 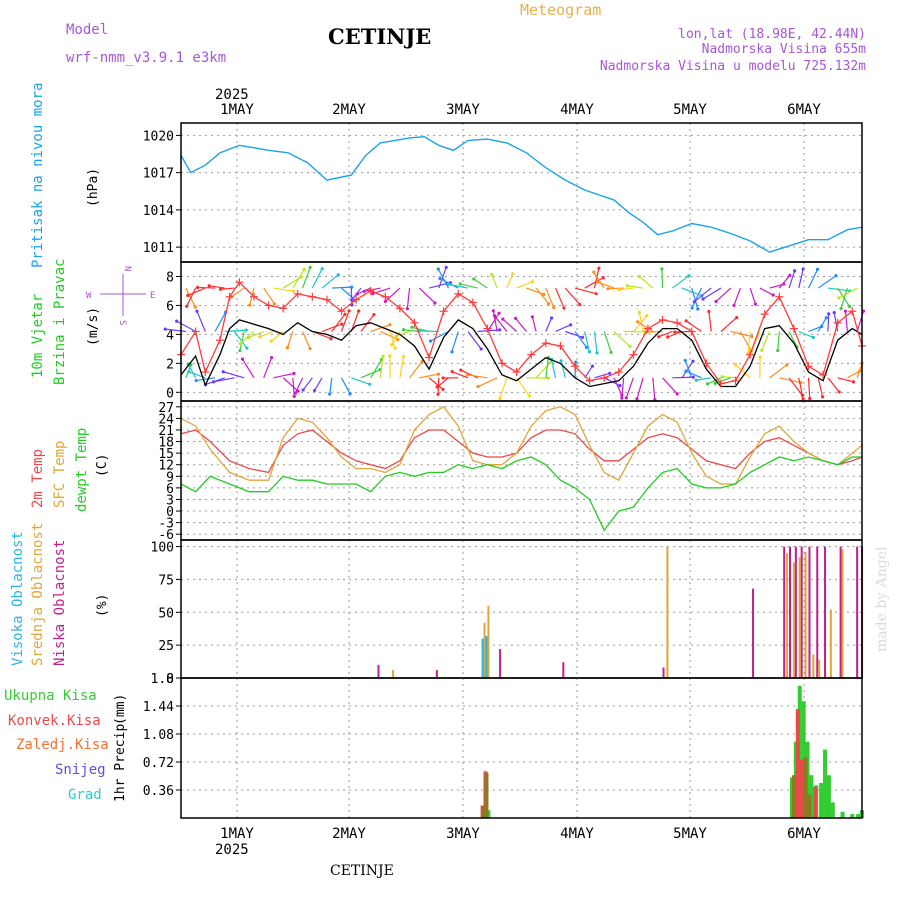 I want to click on cloud-mid-label: Srednja Oblacnost, so click(x=38, y=594).